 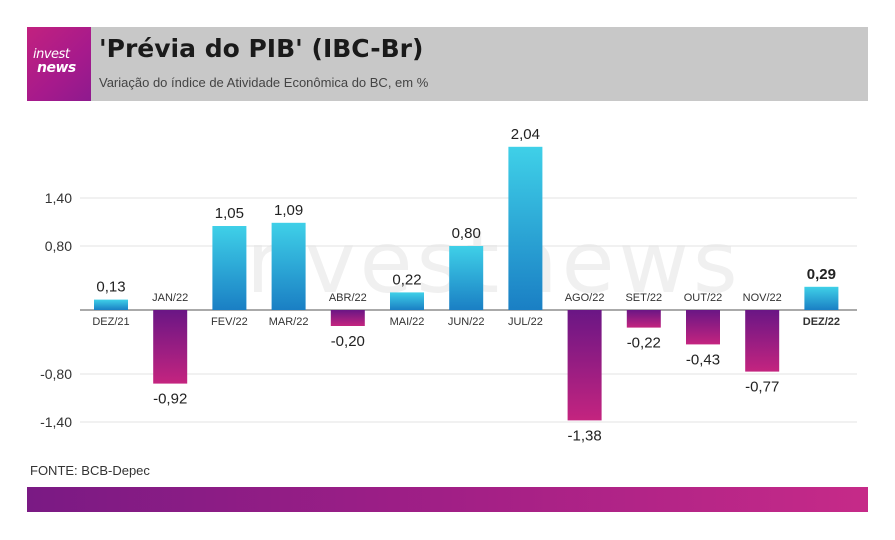 I want to click on y-tick-label: -1,40, so click(x=56, y=422).